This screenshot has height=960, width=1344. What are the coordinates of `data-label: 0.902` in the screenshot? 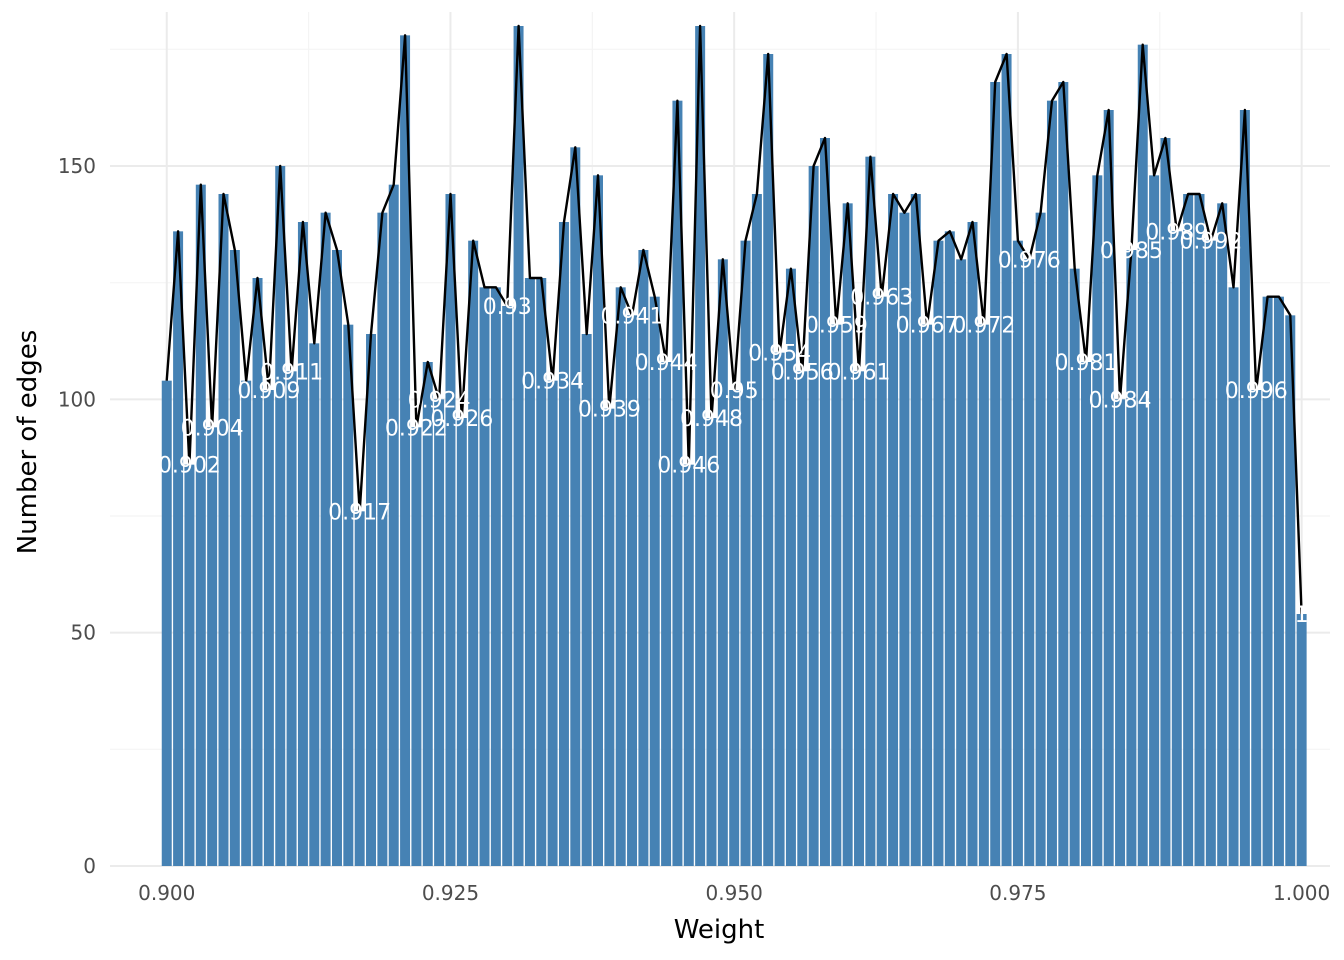 It's located at (189, 466).